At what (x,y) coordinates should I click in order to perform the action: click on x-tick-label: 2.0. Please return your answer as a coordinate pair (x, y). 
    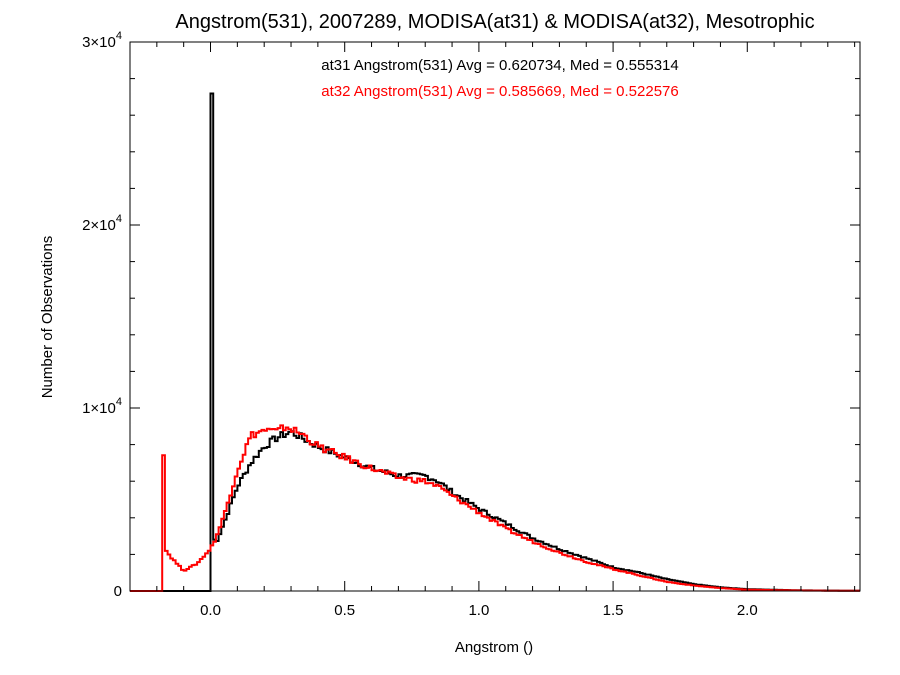
    Looking at the image, I should click on (747, 610).